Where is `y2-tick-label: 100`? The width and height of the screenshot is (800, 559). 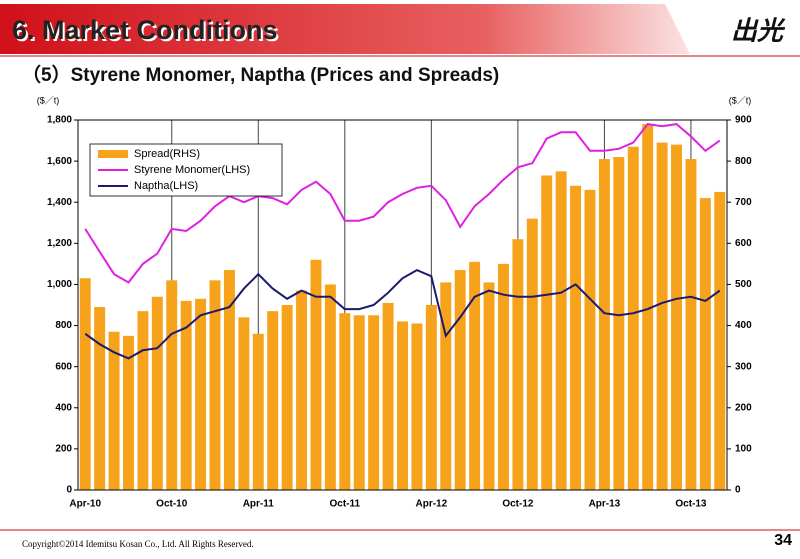
y2-tick-label: 100 is located at coordinates (743, 449).